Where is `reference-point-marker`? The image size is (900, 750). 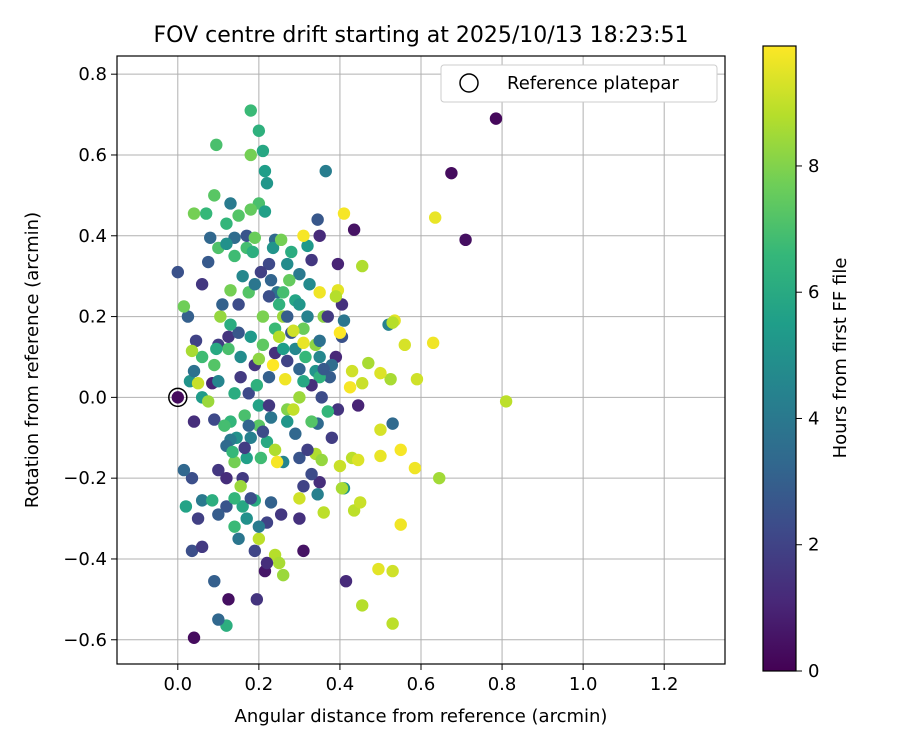 reference-point-marker is located at coordinates (178, 397).